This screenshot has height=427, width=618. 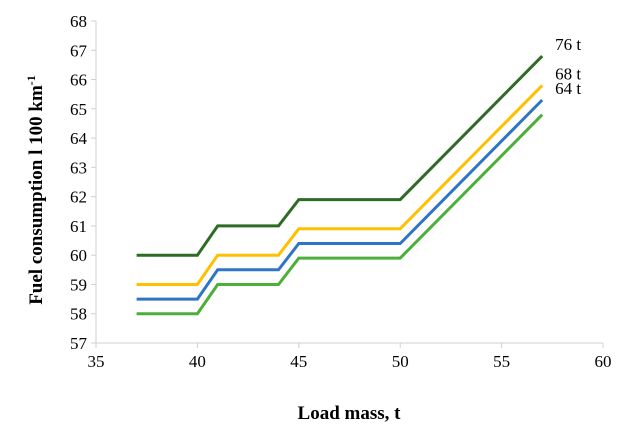 I want to click on x-axis-ticks: 35 40 45 50 55 60, so click(x=350, y=357).